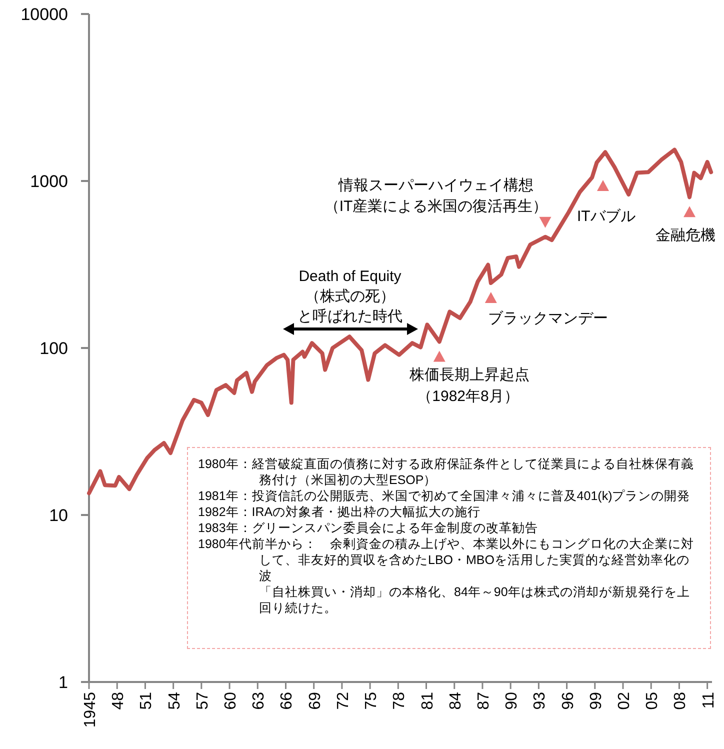 This screenshot has height=749, width=724. What do you see at coordinates (54, 348) in the screenshot?
I see `y-tick-label: 100` at bounding box center [54, 348].